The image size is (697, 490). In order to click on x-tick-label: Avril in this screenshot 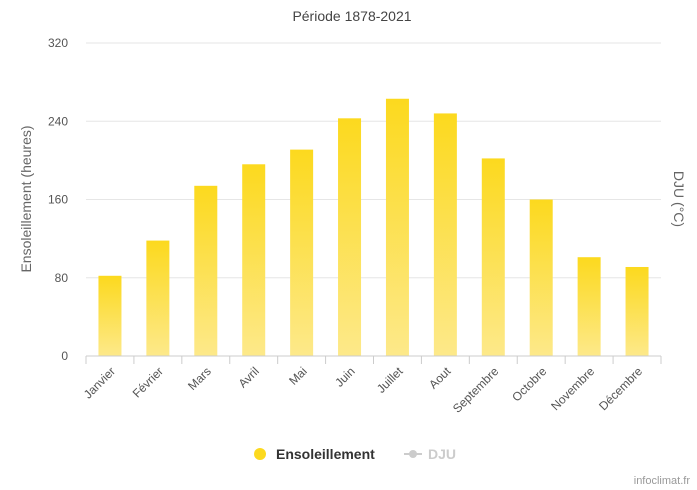, I will do `click(249, 377)`.